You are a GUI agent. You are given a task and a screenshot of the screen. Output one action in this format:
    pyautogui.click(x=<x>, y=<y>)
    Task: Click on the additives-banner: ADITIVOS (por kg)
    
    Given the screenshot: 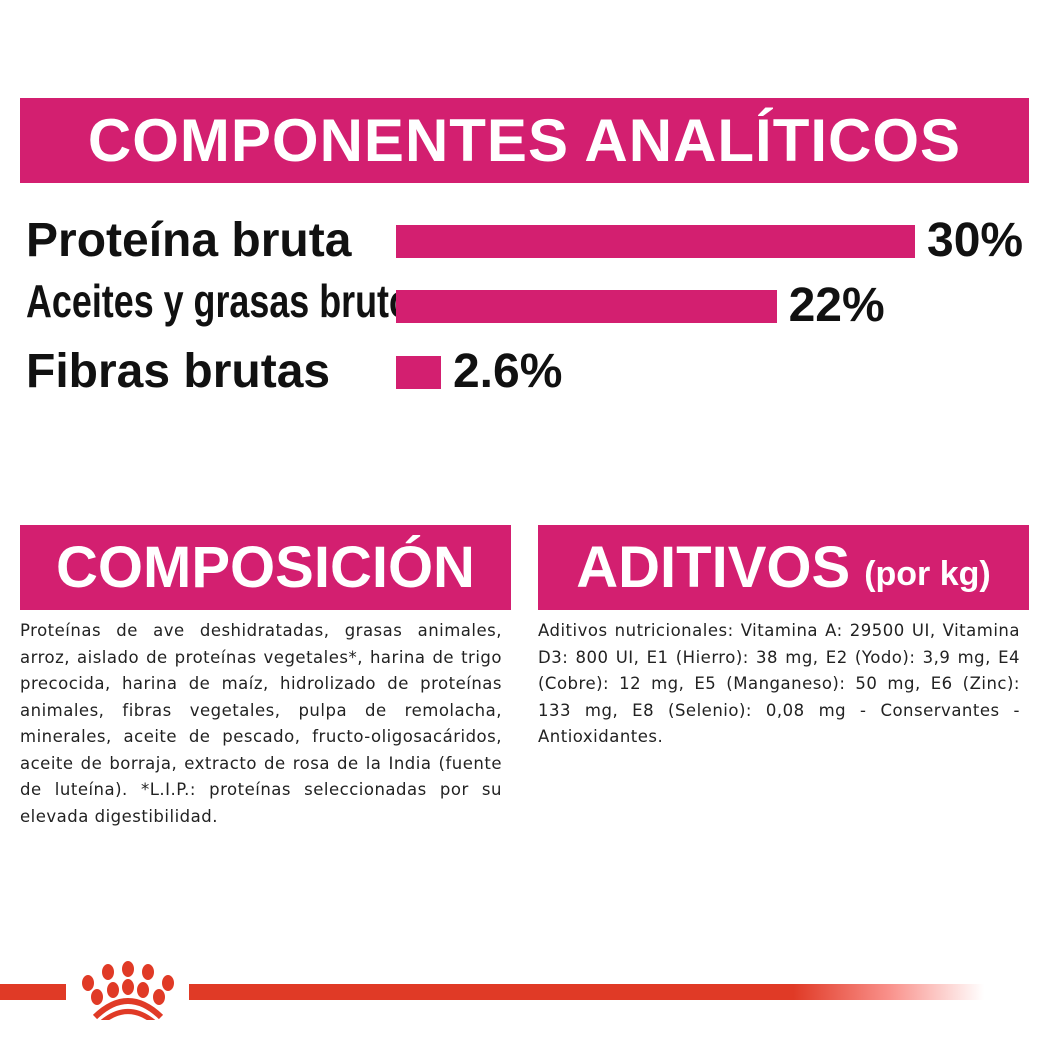 What is the action you would take?
    pyautogui.click(x=783, y=567)
    